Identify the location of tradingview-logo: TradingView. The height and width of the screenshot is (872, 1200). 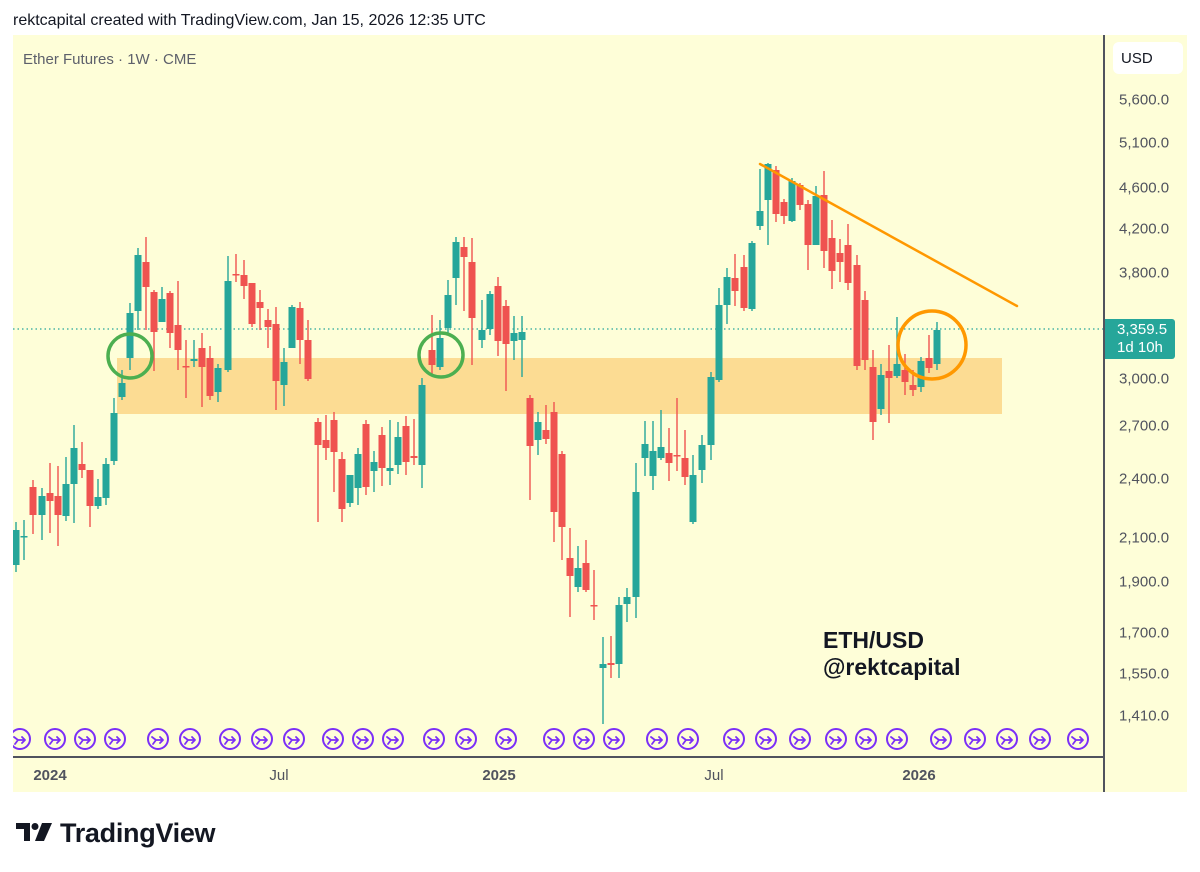
(116, 833).